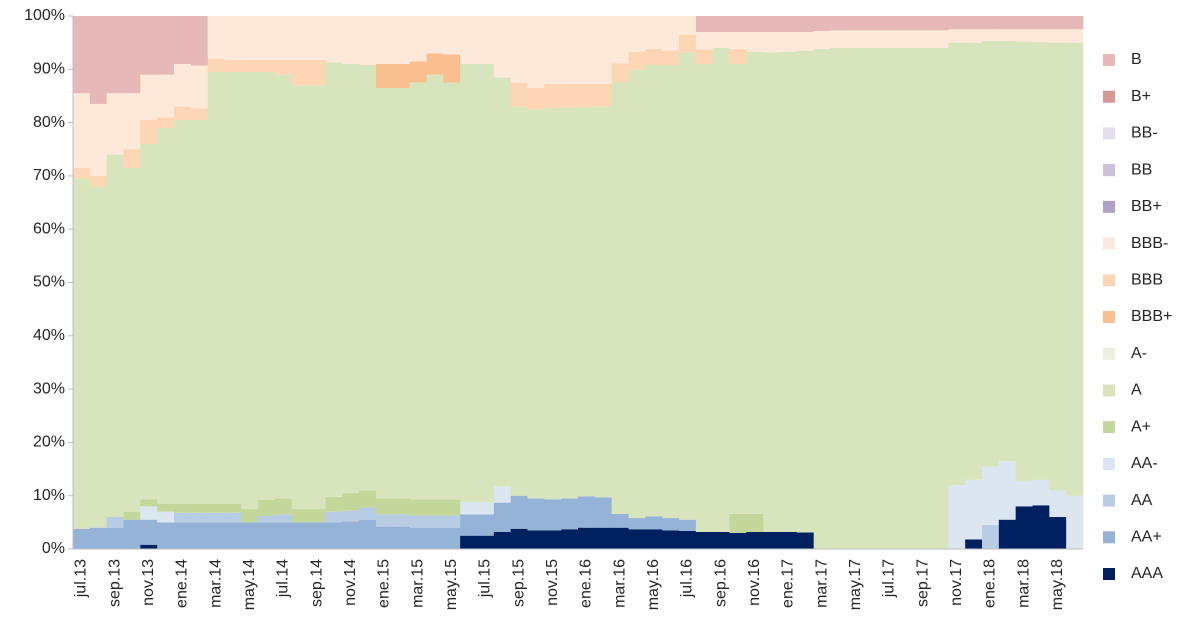 The image size is (1181, 628). What do you see at coordinates (1144, 133) in the screenshot?
I see `legend-label: BB-` at bounding box center [1144, 133].